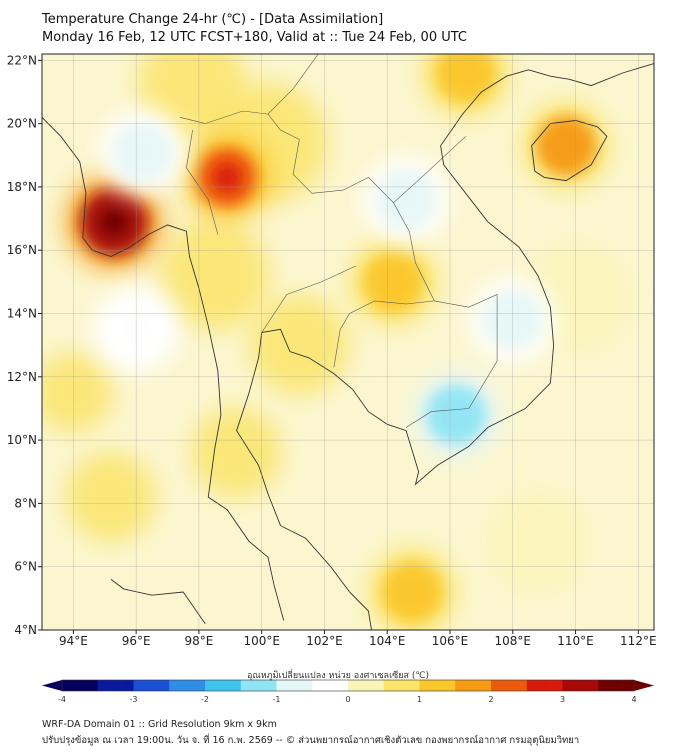 Image resolution: width=676 pixels, height=756 pixels. Describe the element at coordinates (25, 503) in the screenshot. I see `y-tick-label: 8°N` at that location.